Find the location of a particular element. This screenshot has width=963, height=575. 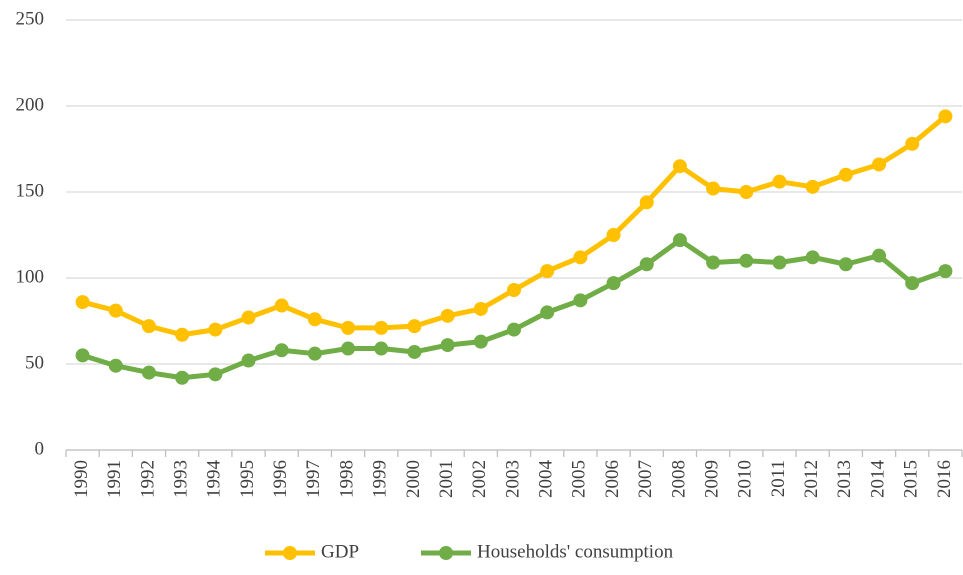

x-tick-label: 1998 is located at coordinates (346, 479).